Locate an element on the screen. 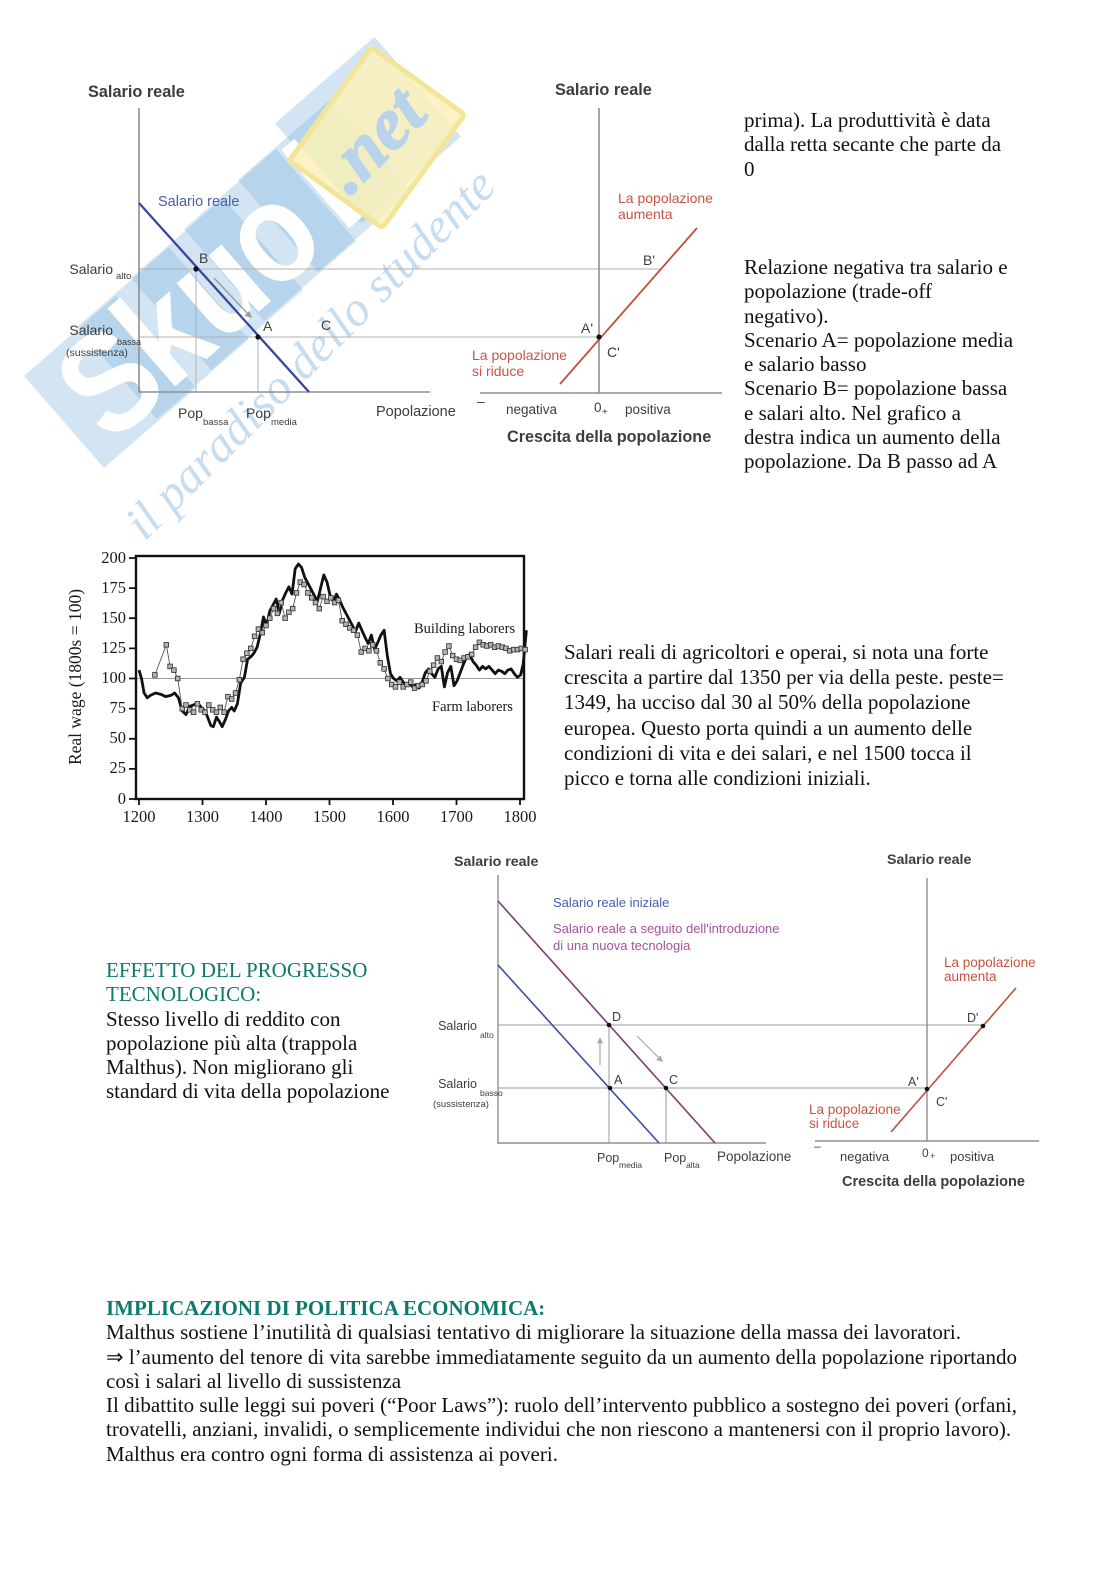 The height and width of the screenshot is (1579, 1116). svg-text: Building laborers is located at coordinates (464, 629).